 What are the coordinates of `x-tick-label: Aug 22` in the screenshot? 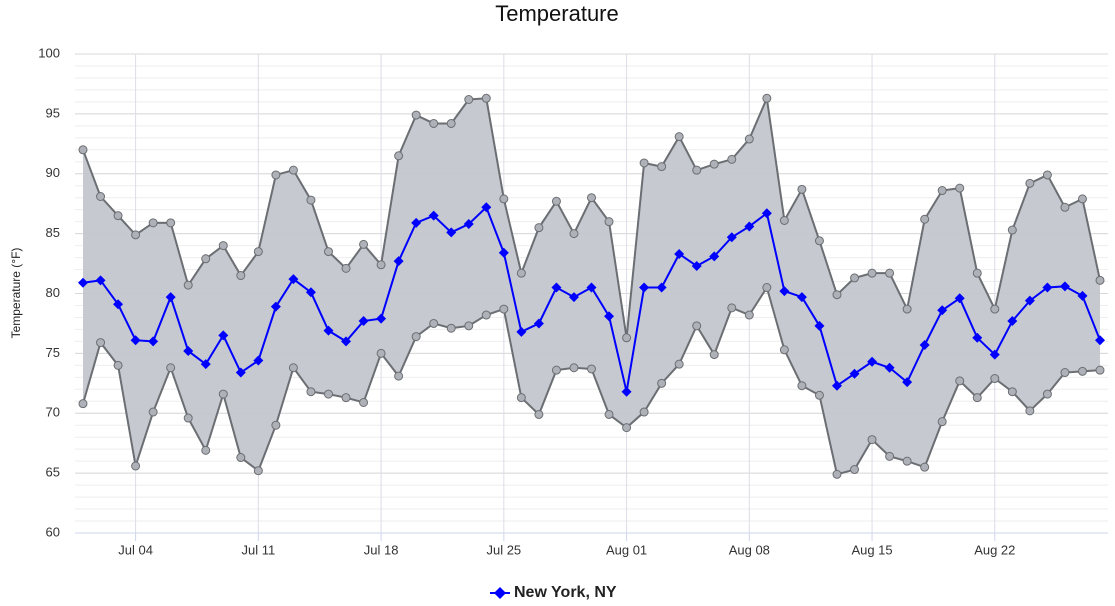 It's located at (994, 549).